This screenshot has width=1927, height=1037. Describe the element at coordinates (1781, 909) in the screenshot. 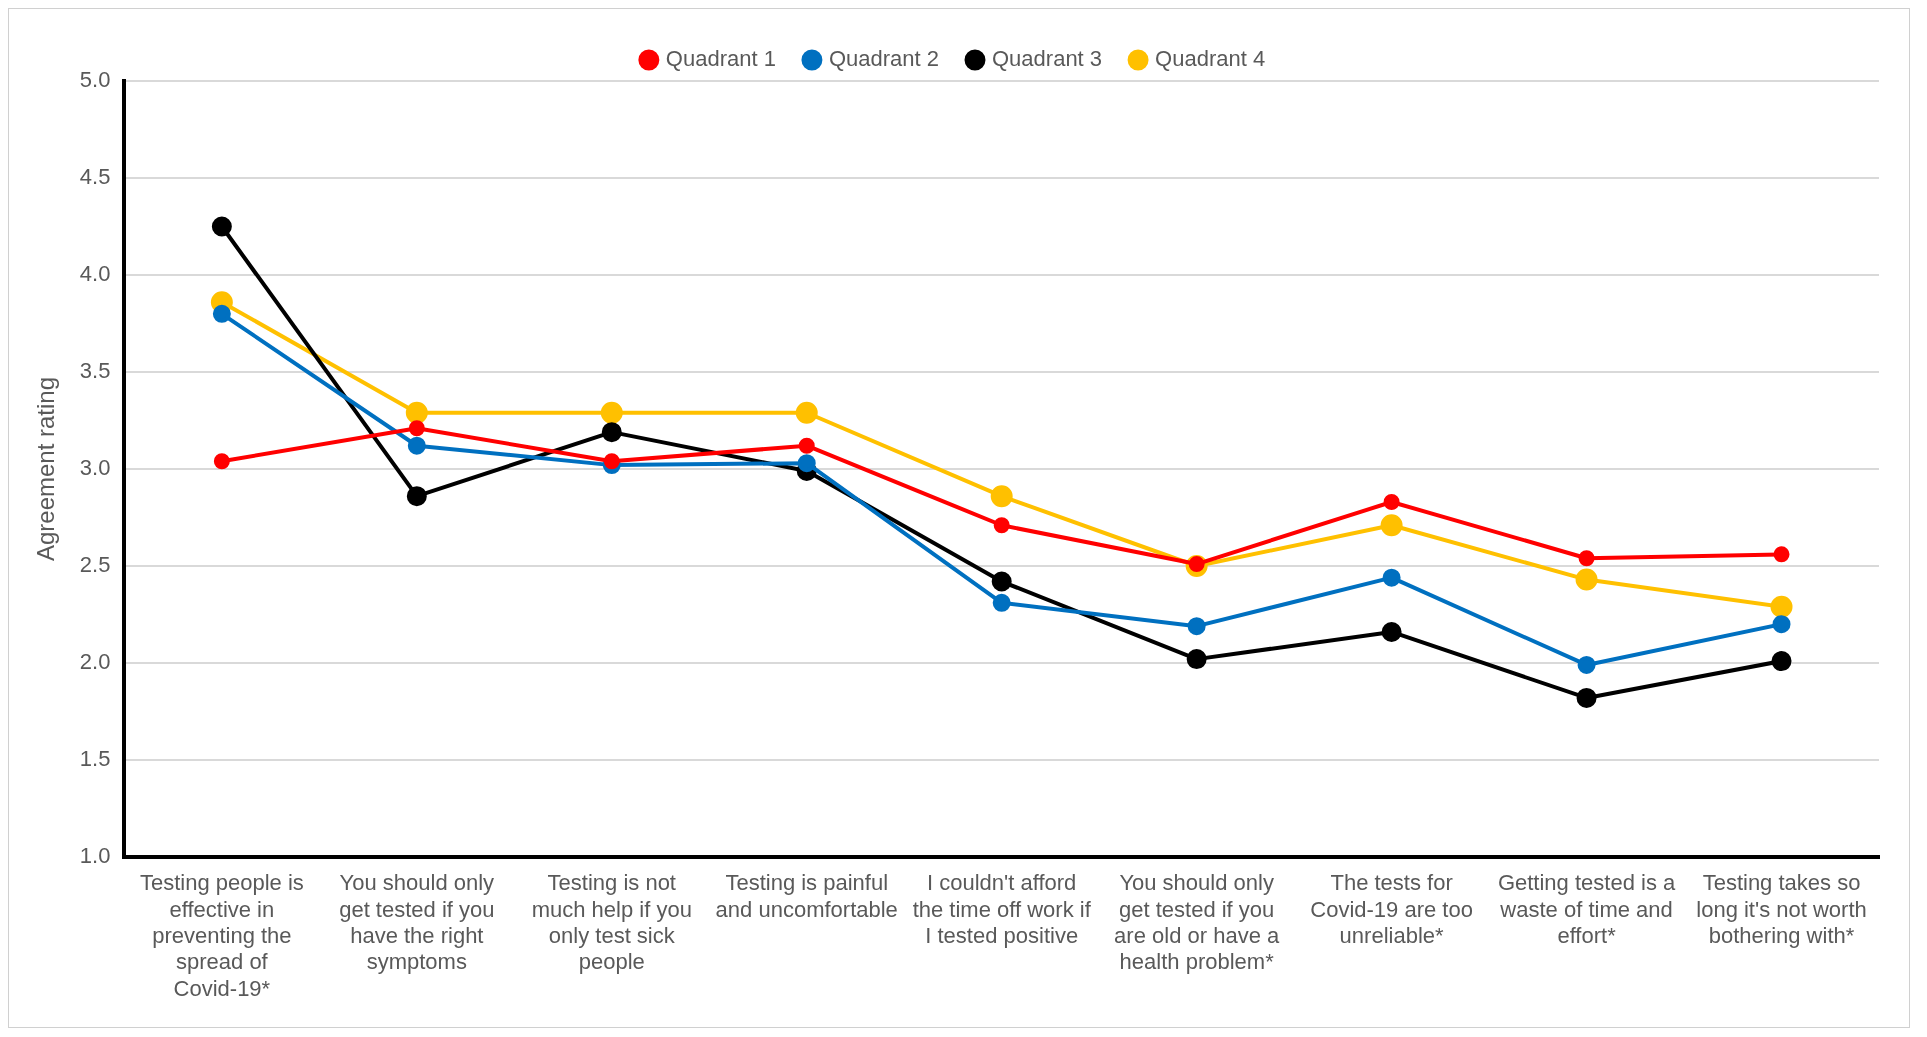

I see `x-tick-label: Testing takes so long it's not worth bothering with*` at that location.